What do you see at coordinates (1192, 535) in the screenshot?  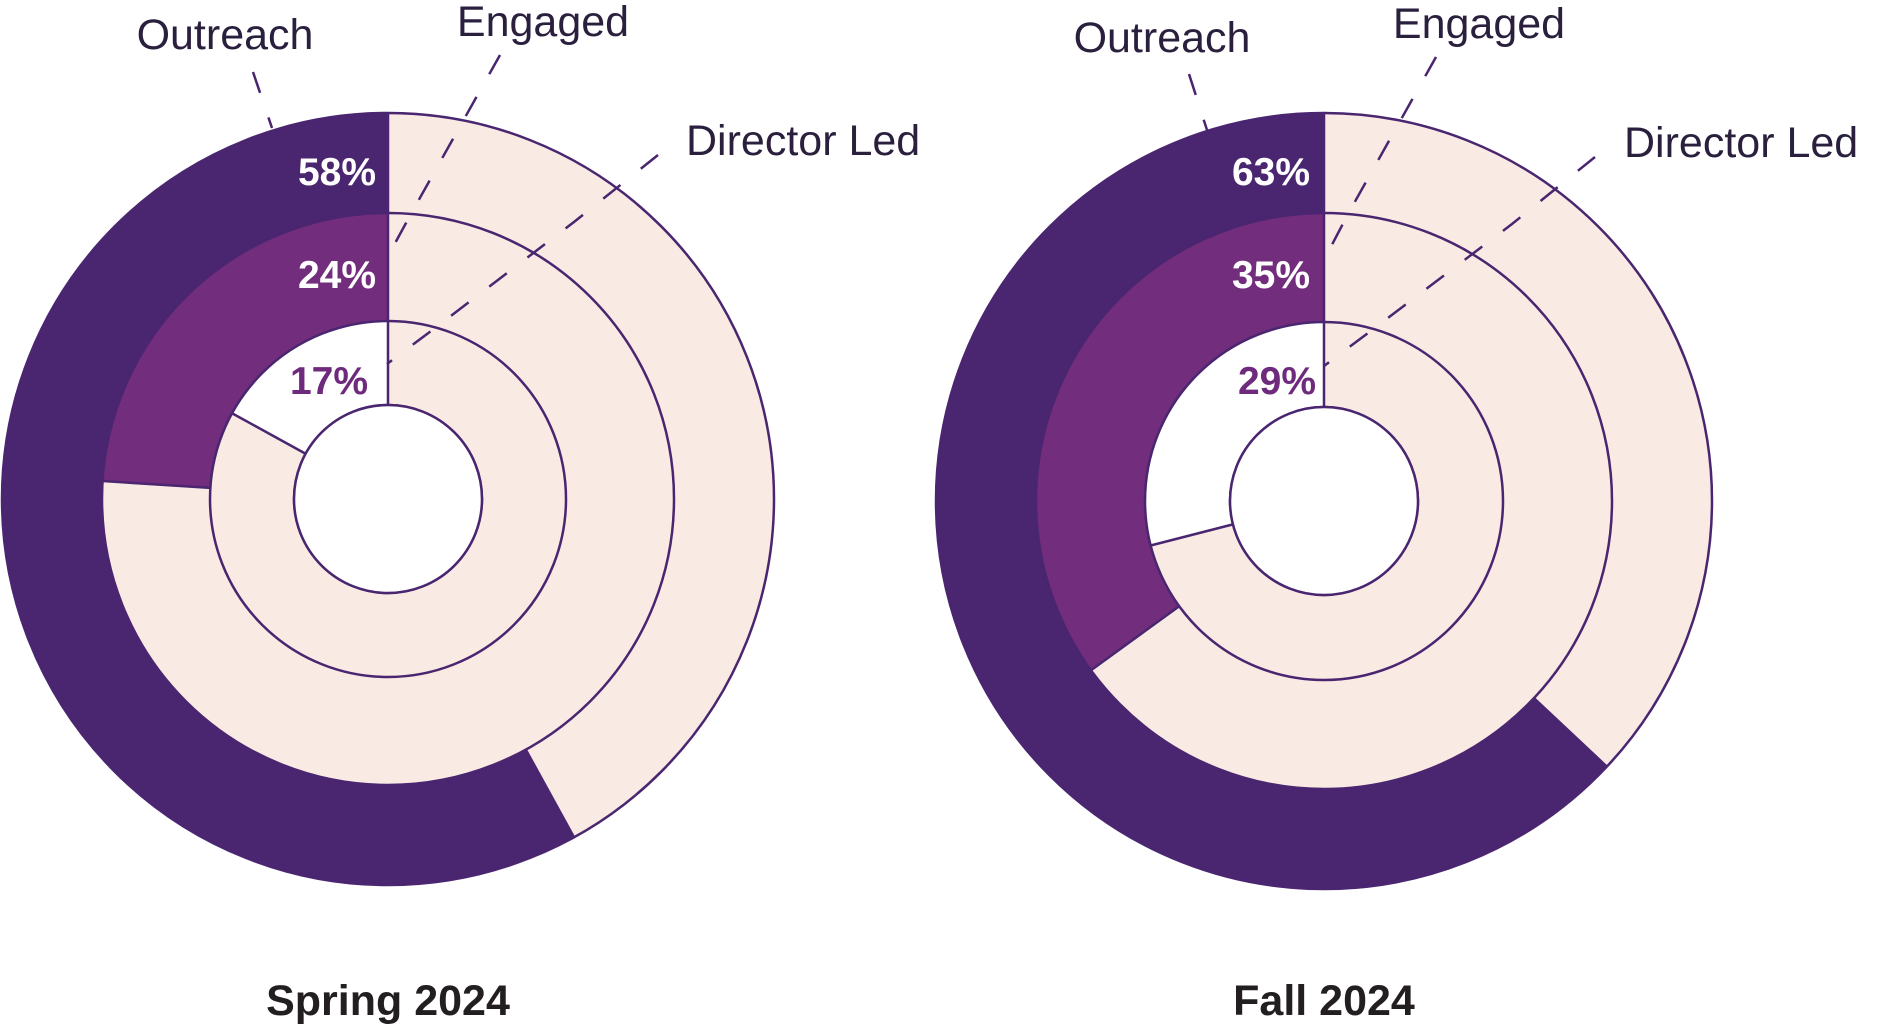 I see `segment-divider-director-led-fall` at bounding box center [1192, 535].